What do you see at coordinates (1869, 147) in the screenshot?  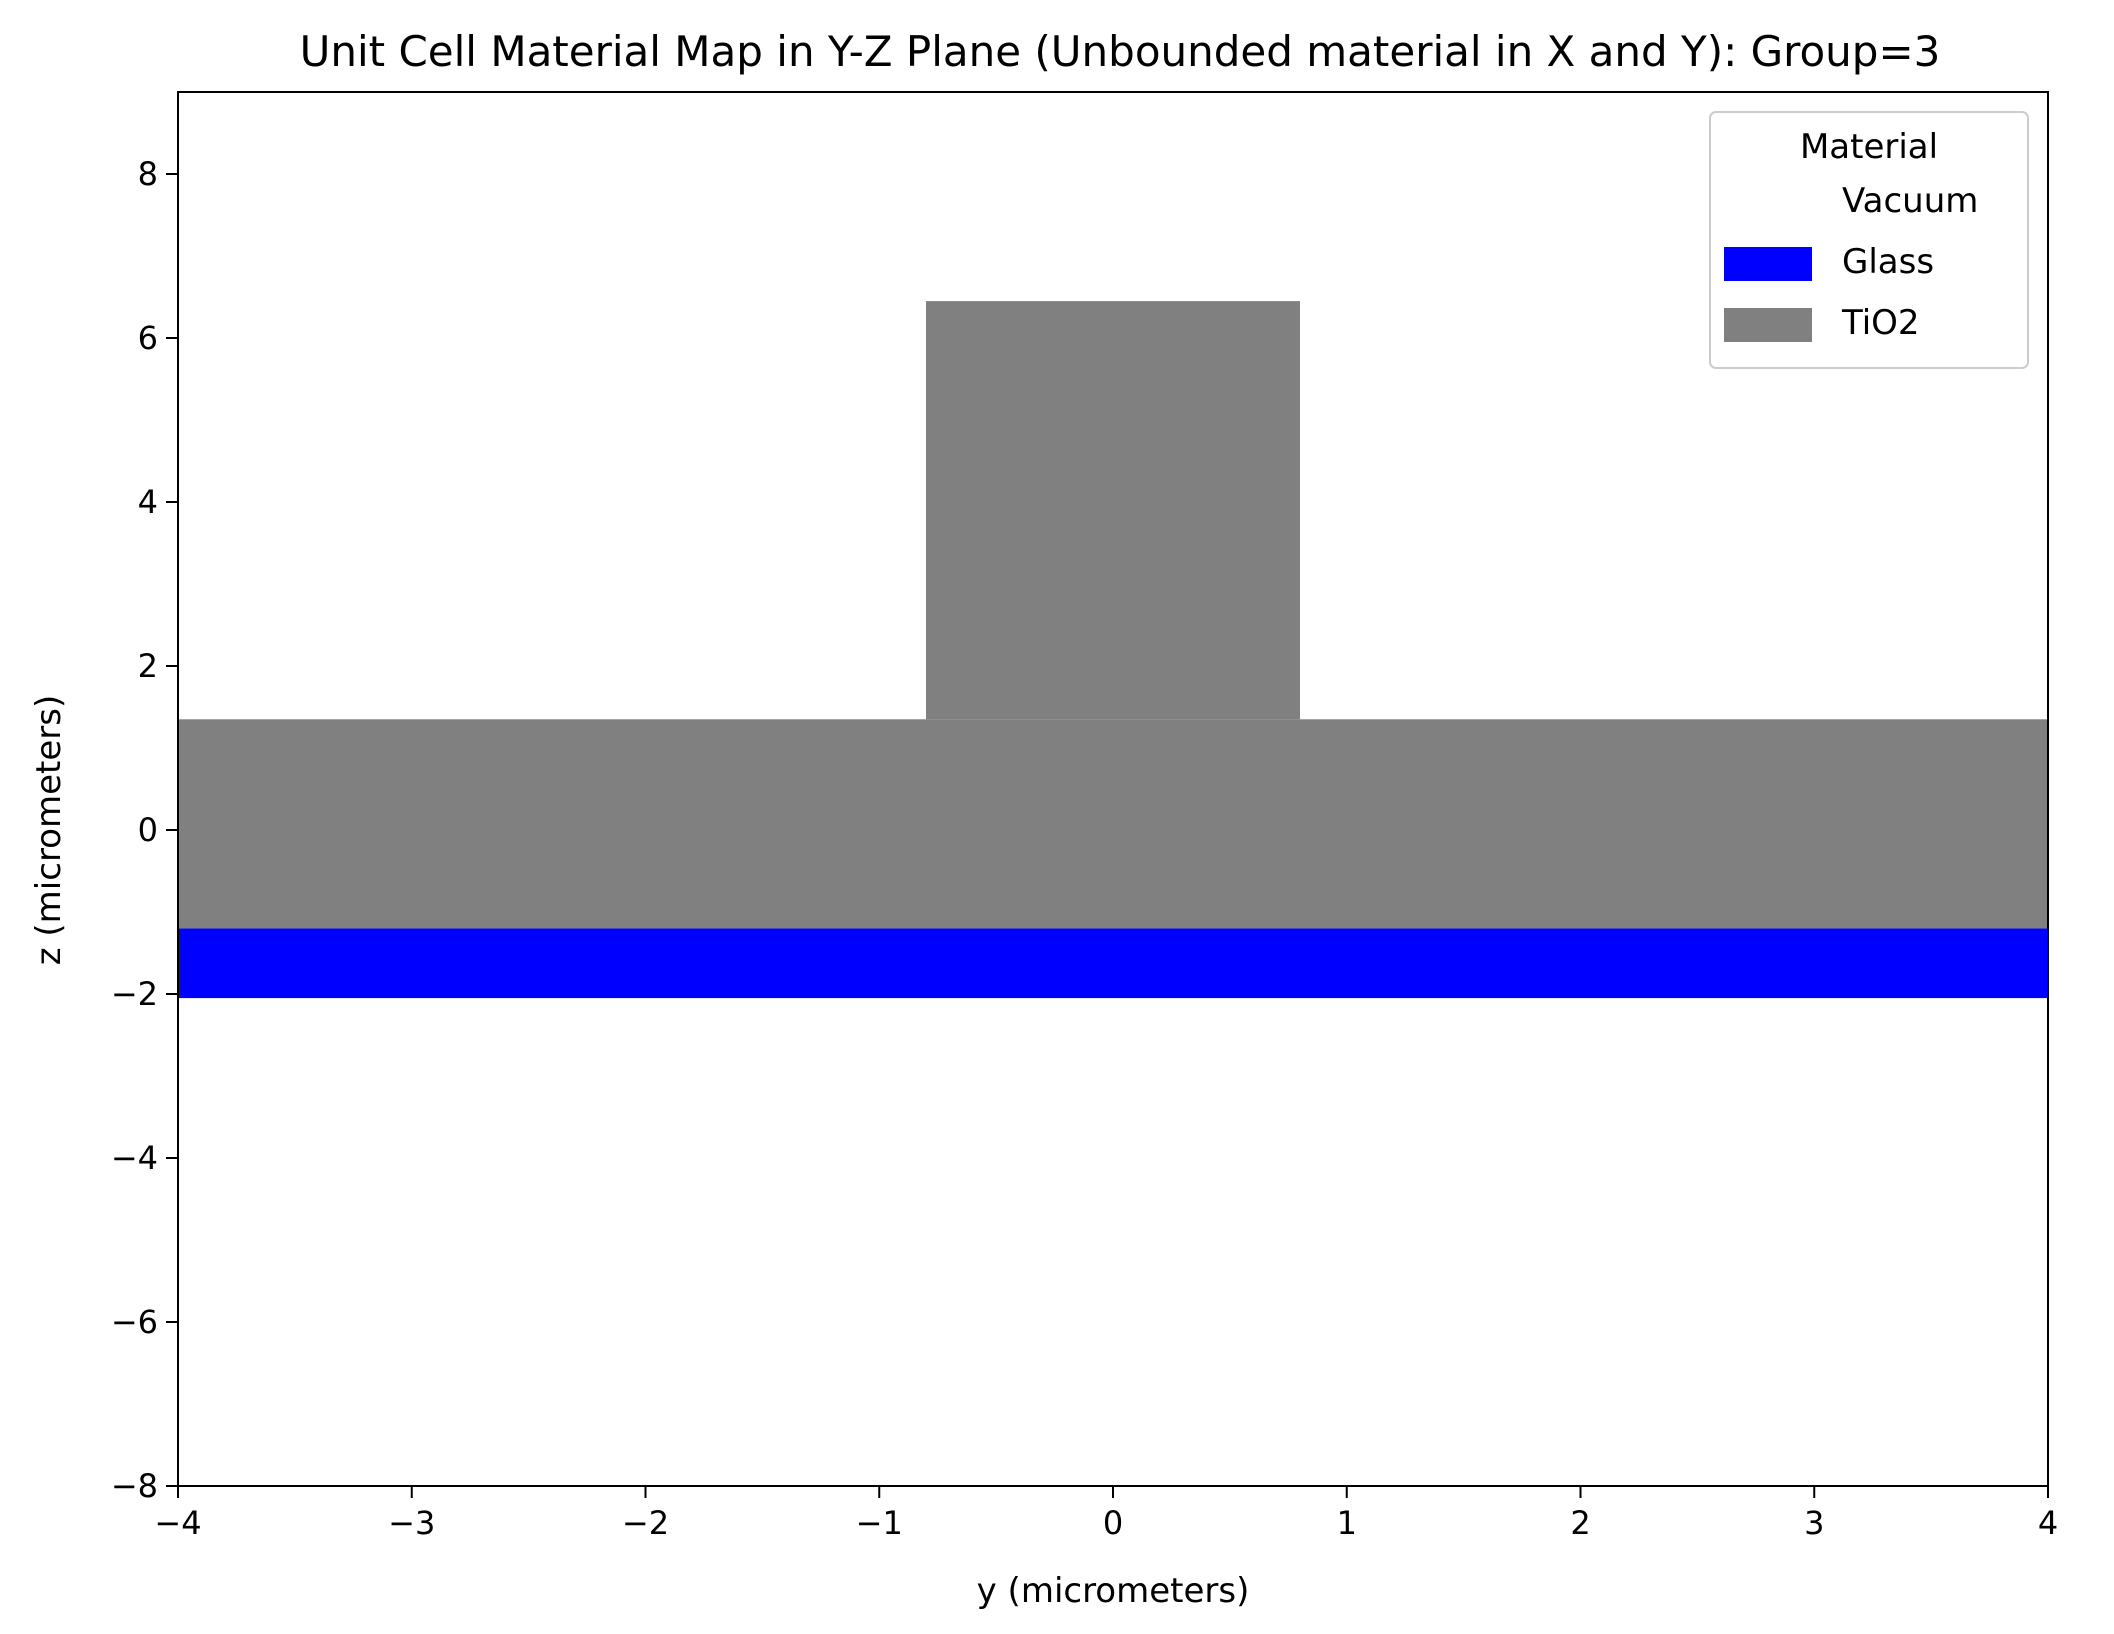 I see `legend-title: Material` at bounding box center [1869, 147].